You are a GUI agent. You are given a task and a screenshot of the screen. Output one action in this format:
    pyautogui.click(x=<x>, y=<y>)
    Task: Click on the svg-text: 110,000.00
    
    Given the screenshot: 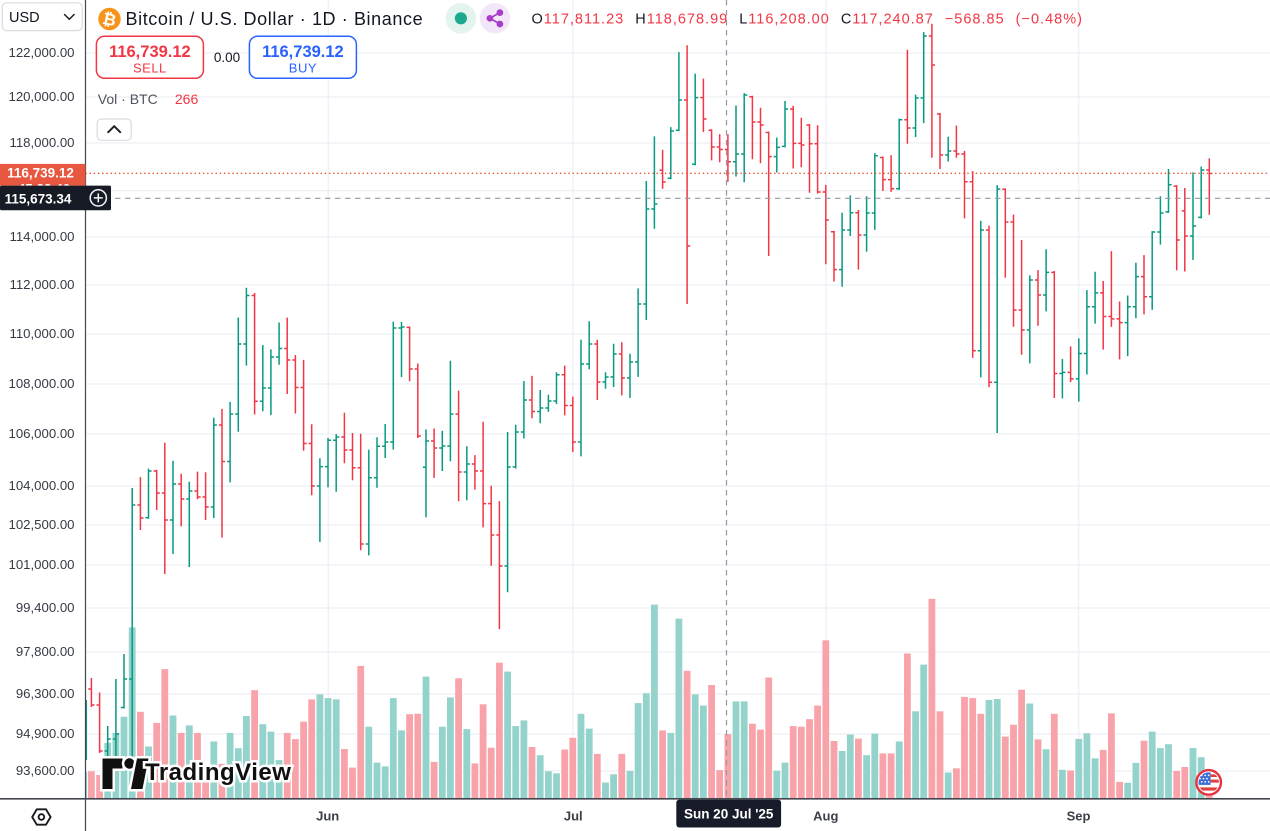 What is the action you would take?
    pyautogui.click(x=41, y=333)
    